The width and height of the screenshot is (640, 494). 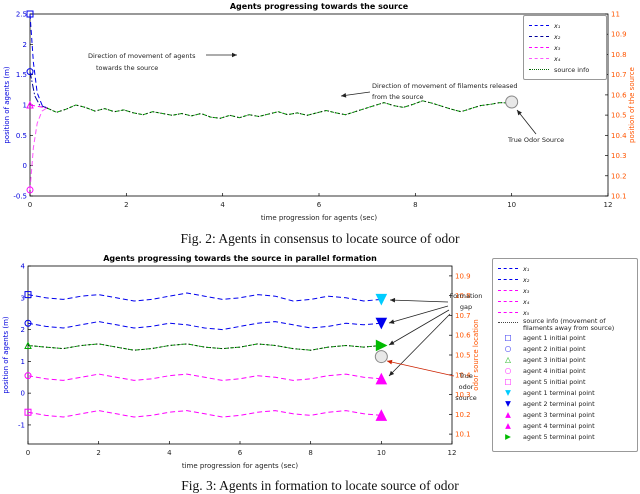 I want to click on svg-text: -0.5, so click(x=20, y=197).